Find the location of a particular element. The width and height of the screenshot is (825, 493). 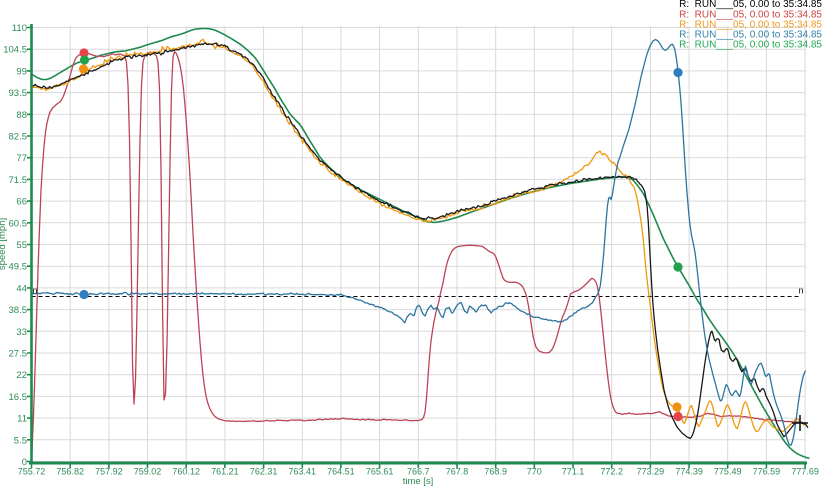

svg-text: 27.5 is located at coordinates (18, 354).